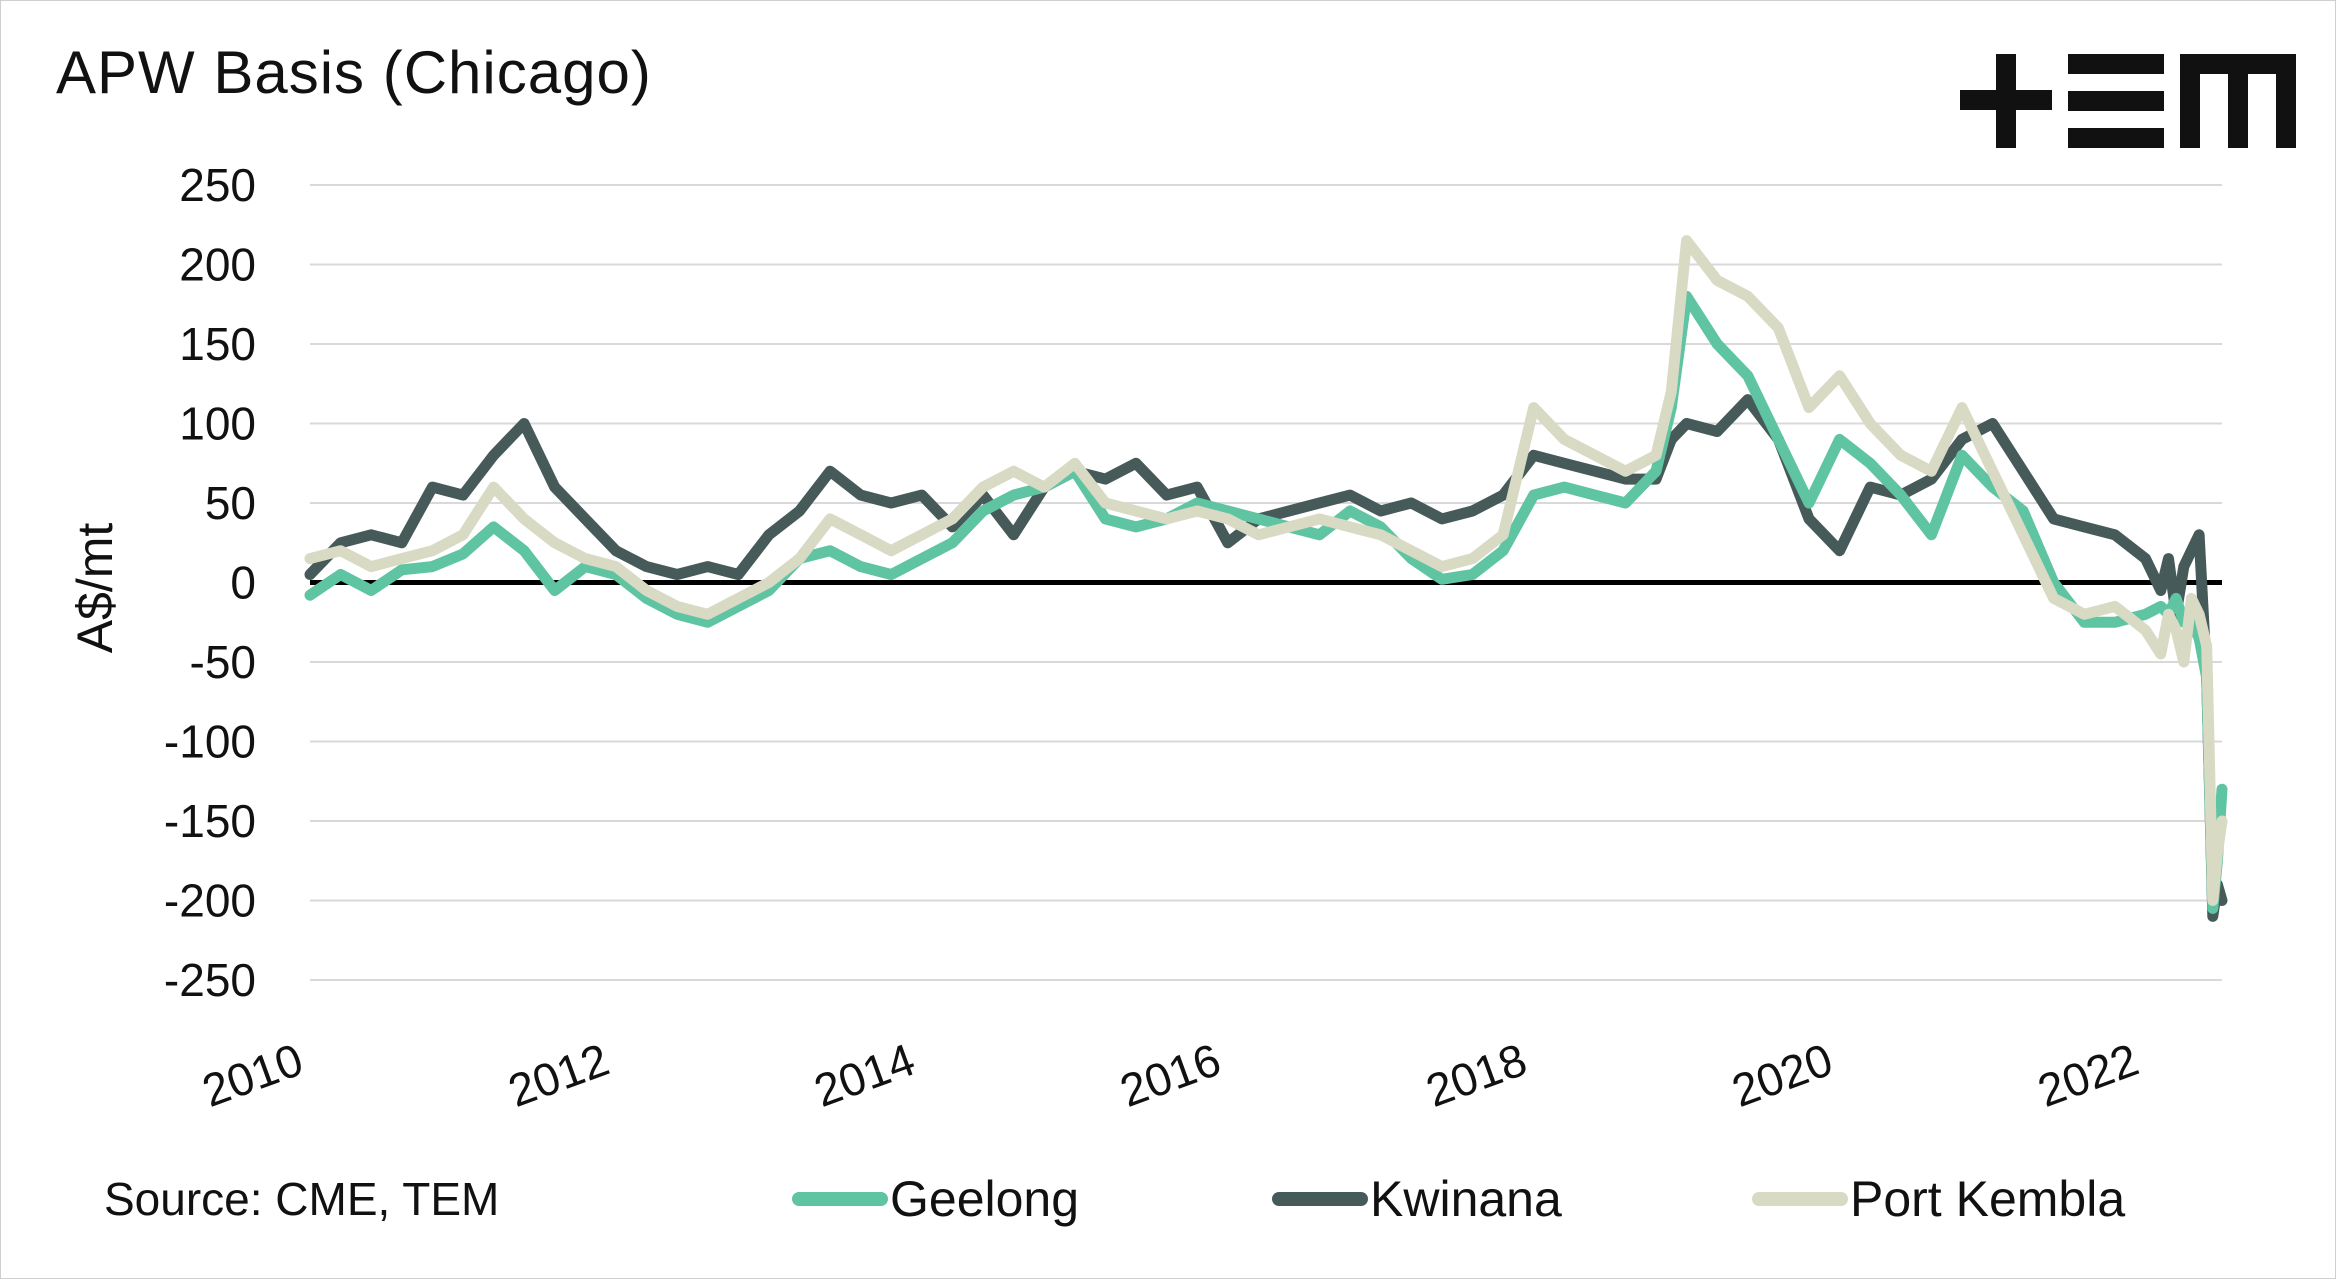  I want to click on x-tick-label: 2018, so click(1476, 1075).